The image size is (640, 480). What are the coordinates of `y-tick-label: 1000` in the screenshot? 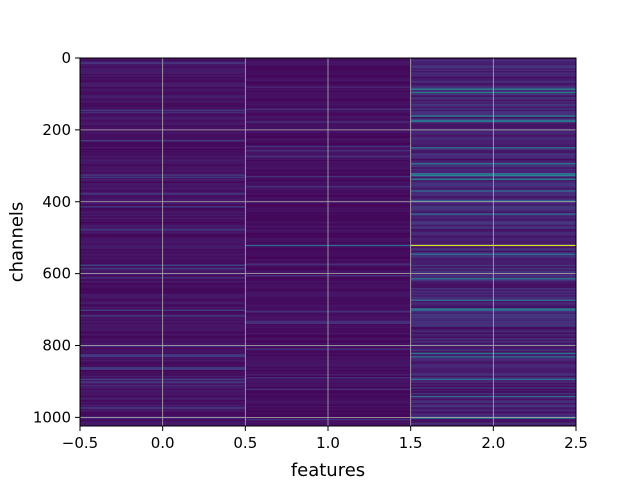 It's located at (52, 417).